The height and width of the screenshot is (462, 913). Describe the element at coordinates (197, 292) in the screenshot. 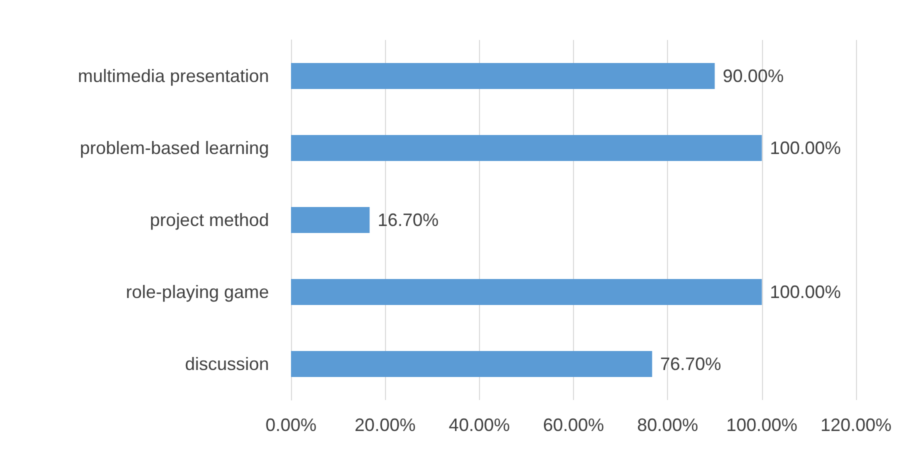

I see `y-tick-label: role-playing game` at that location.